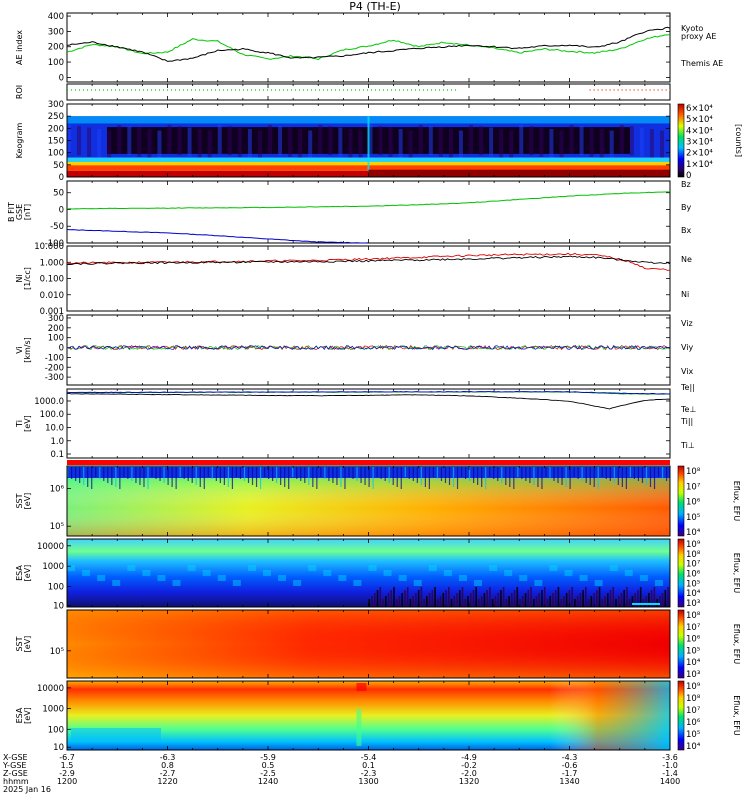 Image resolution: width=750 pixels, height=800 pixels. I want to click on sst-e-panel-ylabel: [eV], so click(27, 501).